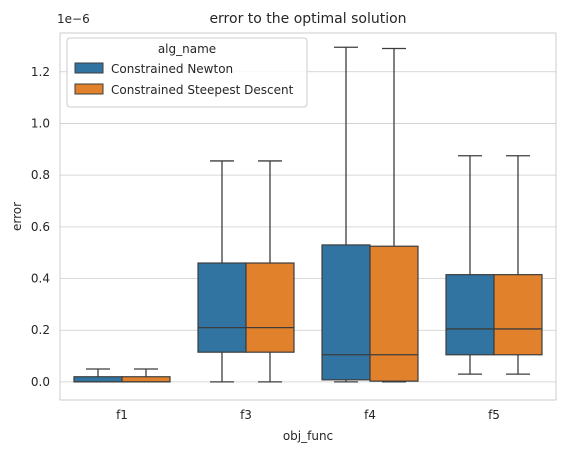 The image size is (564, 453). Describe the element at coordinates (40, 175) in the screenshot. I see `y-tick-label: 0.8` at that location.